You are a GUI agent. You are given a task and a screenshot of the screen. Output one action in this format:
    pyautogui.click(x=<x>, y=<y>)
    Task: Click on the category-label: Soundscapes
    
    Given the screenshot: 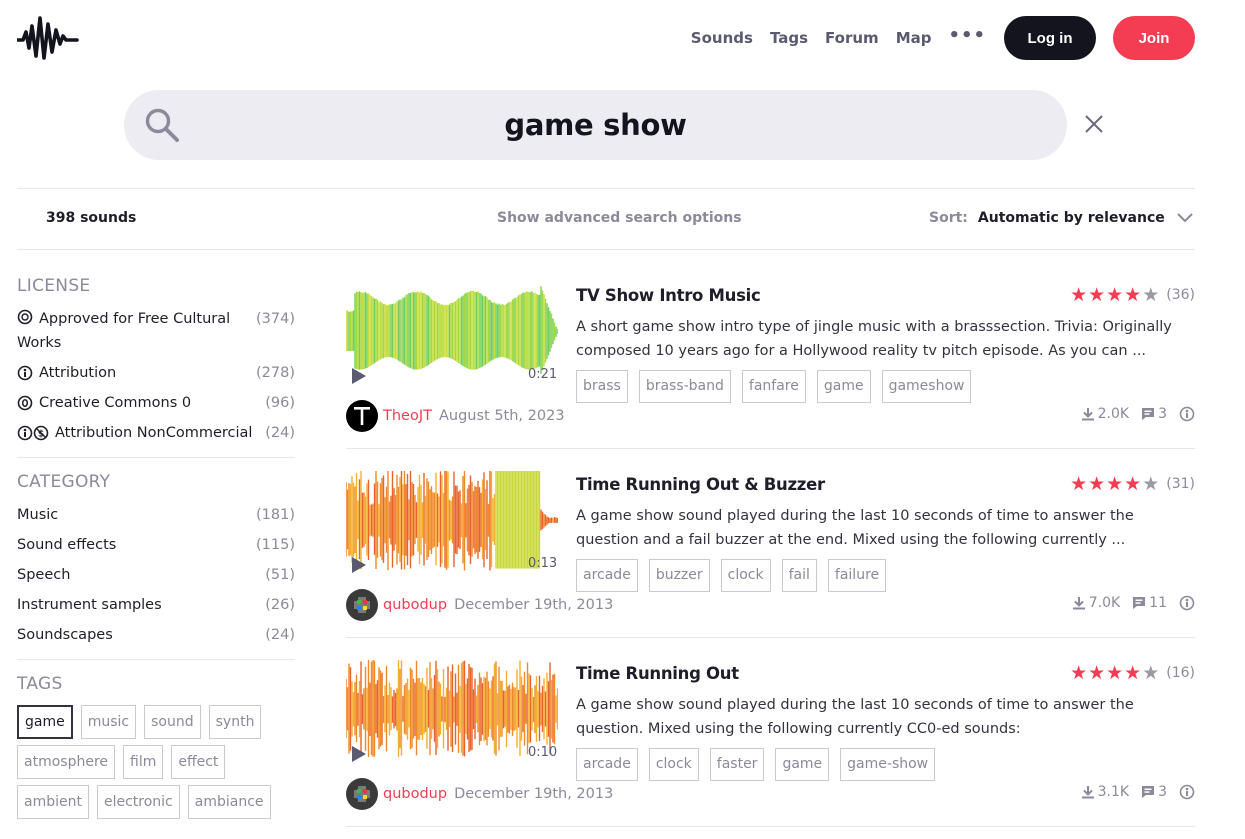 What is the action you would take?
    pyautogui.click(x=65, y=635)
    